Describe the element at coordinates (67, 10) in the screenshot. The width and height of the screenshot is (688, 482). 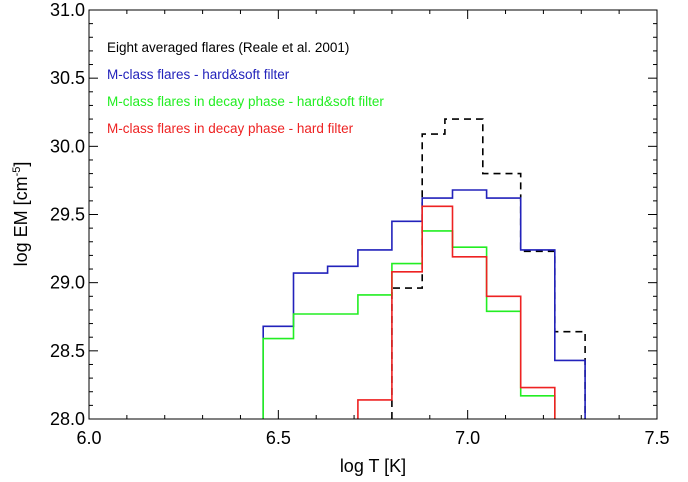
I see `y-tick-label: 31.0` at that location.